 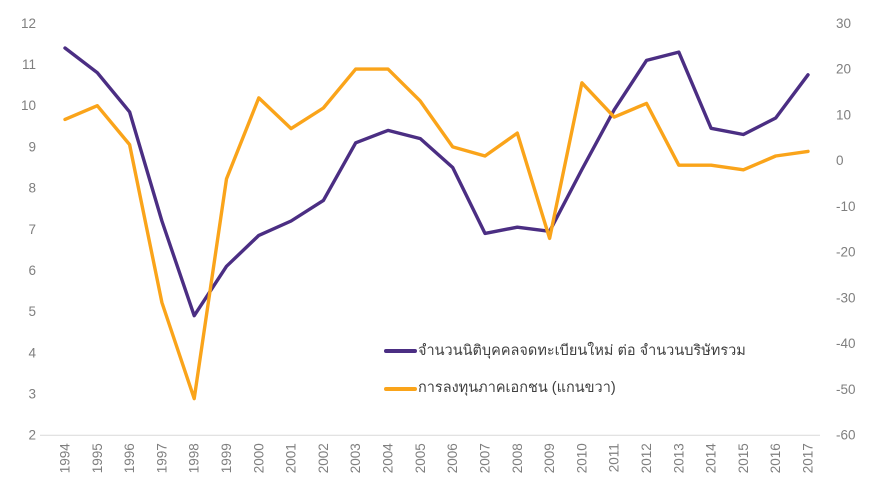 I want to click on x-axis-tick-label: 2005, so click(x=420, y=458).